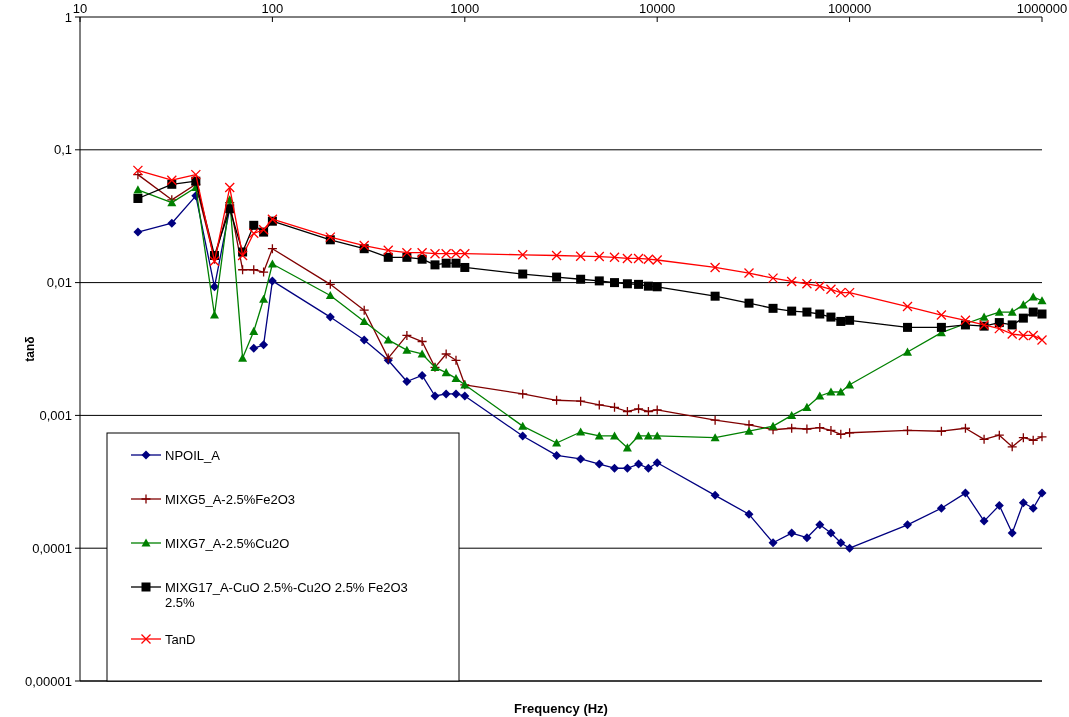 The image size is (1069, 717). Describe the element at coordinates (52, 548) in the screenshot. I see `y-tick-label: 0,0001` at that location.